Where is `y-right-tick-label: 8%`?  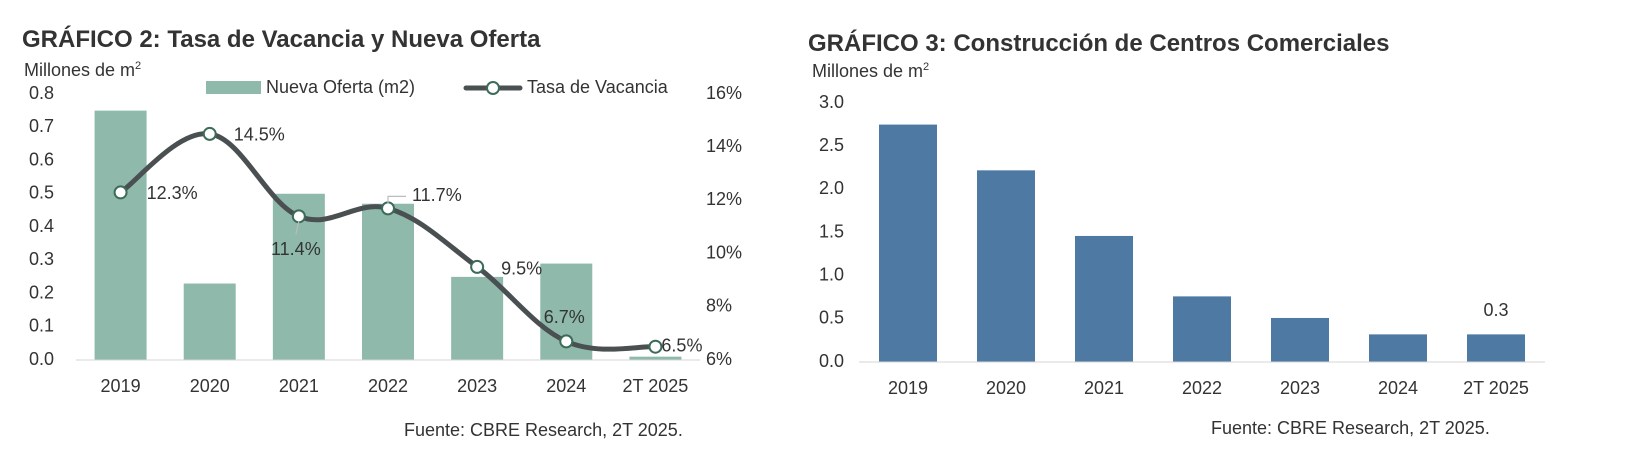
y-right-tick-label: 8% is located at coordinates (719, 306).